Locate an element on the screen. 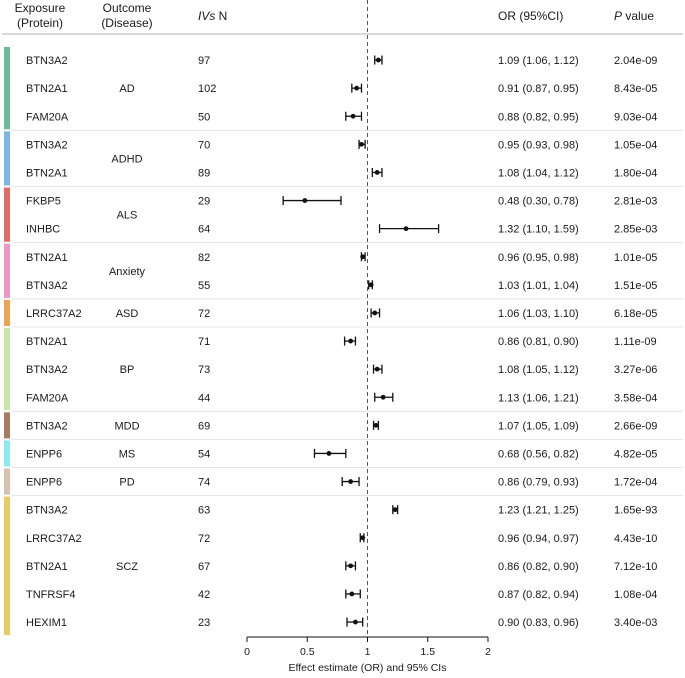  table-row: BTN3A2 69 1.07 (1.05, 1.09) 2.66e-09 is located at coordinates (341, 426).